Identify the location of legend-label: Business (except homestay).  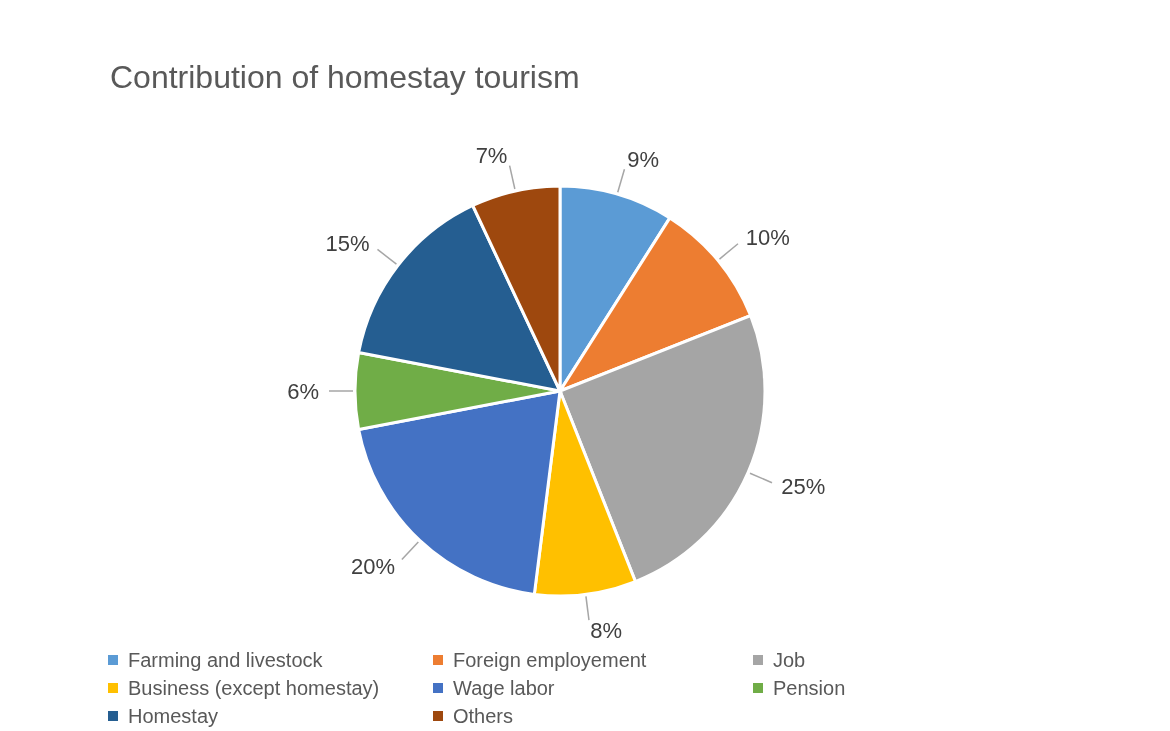
(254, 688).